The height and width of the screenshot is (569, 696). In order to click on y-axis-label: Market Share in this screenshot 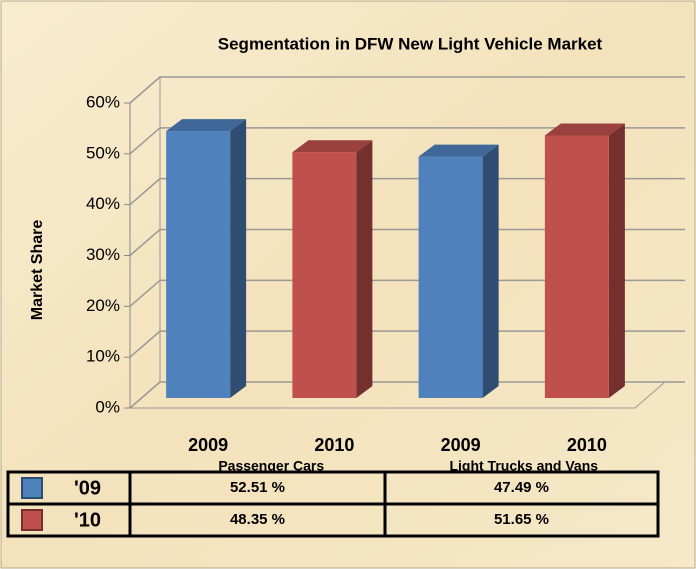, I will do `click(37, 270)`.